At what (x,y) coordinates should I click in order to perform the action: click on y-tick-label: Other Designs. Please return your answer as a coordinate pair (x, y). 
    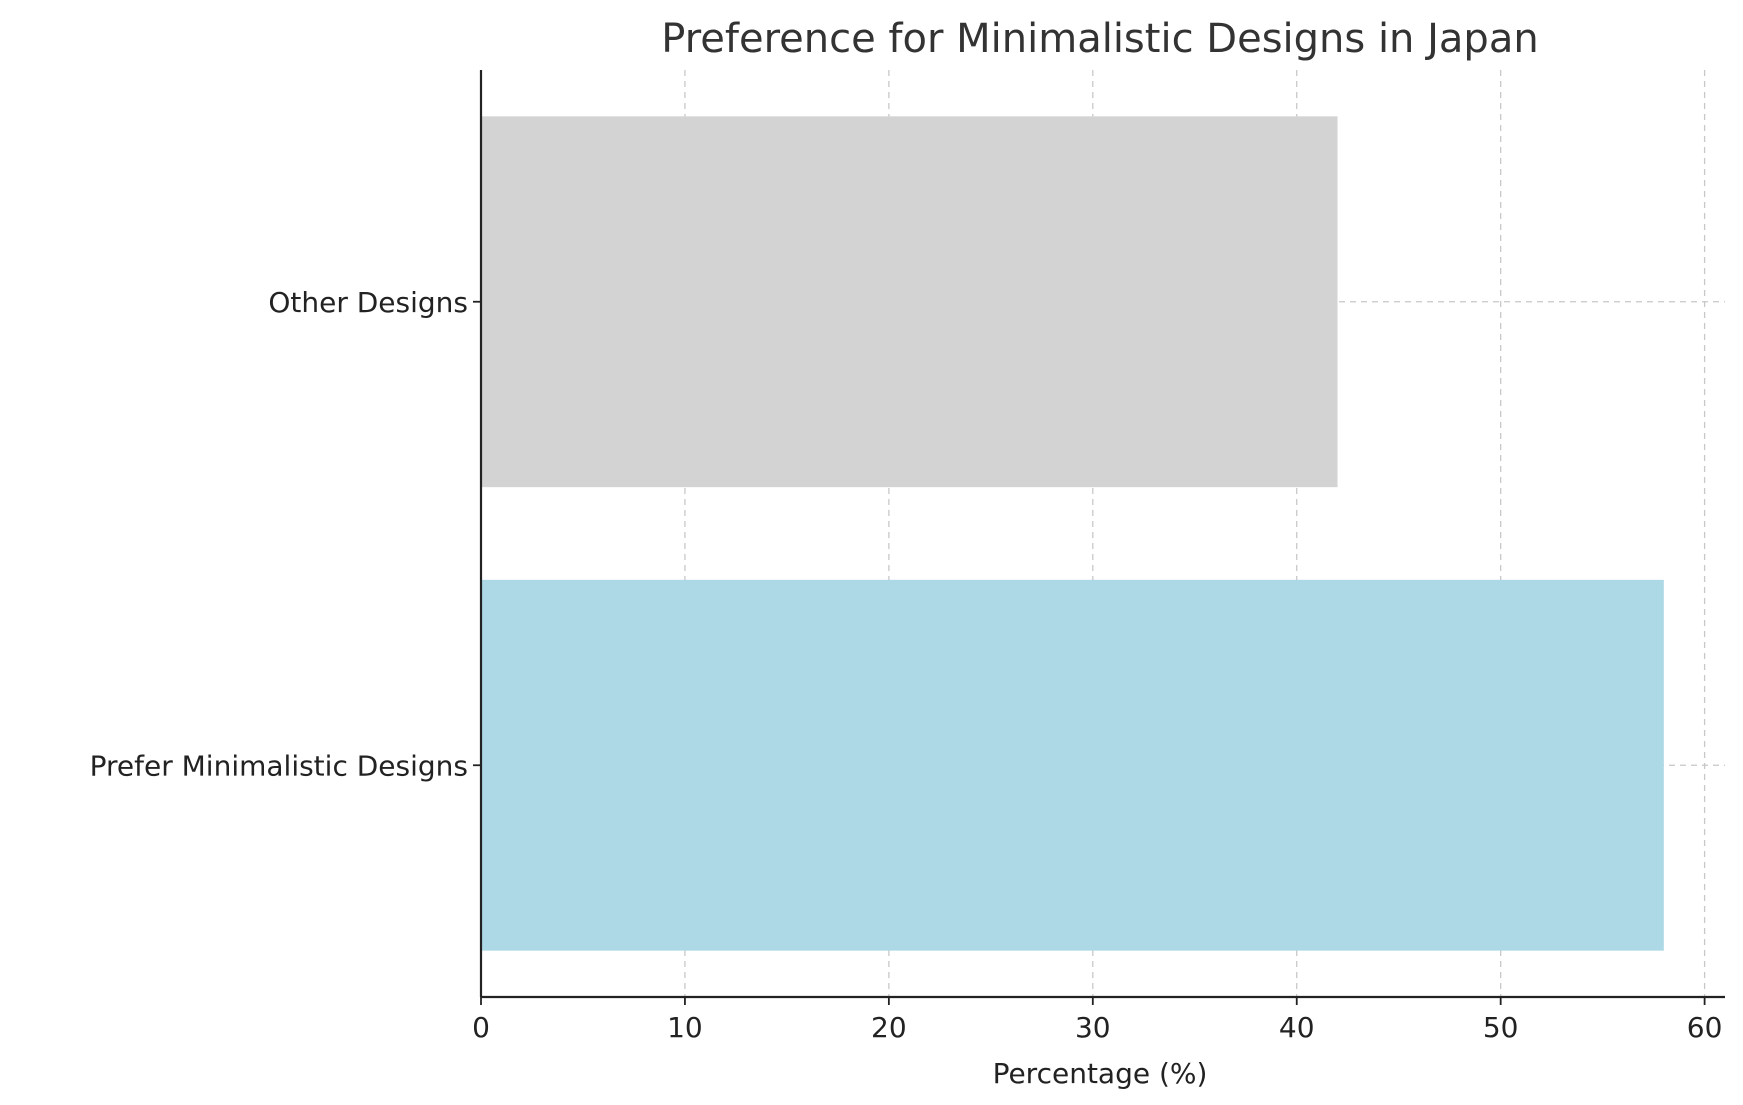
    Looking at the image, I should click on (368, 302).